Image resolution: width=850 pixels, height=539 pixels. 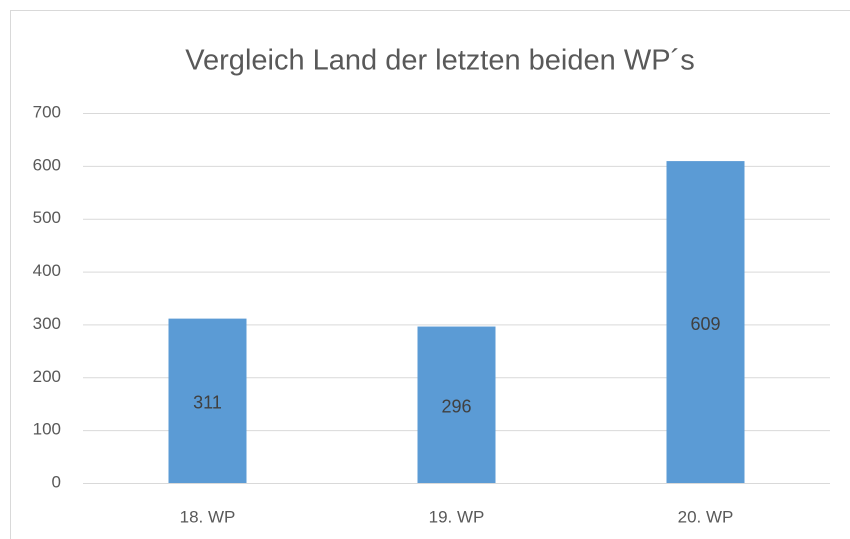 What do you see at coordinates (208, 516) in the screenshot?
I see `x-tick-label: 18. WP` at bounding box center [208, 516].